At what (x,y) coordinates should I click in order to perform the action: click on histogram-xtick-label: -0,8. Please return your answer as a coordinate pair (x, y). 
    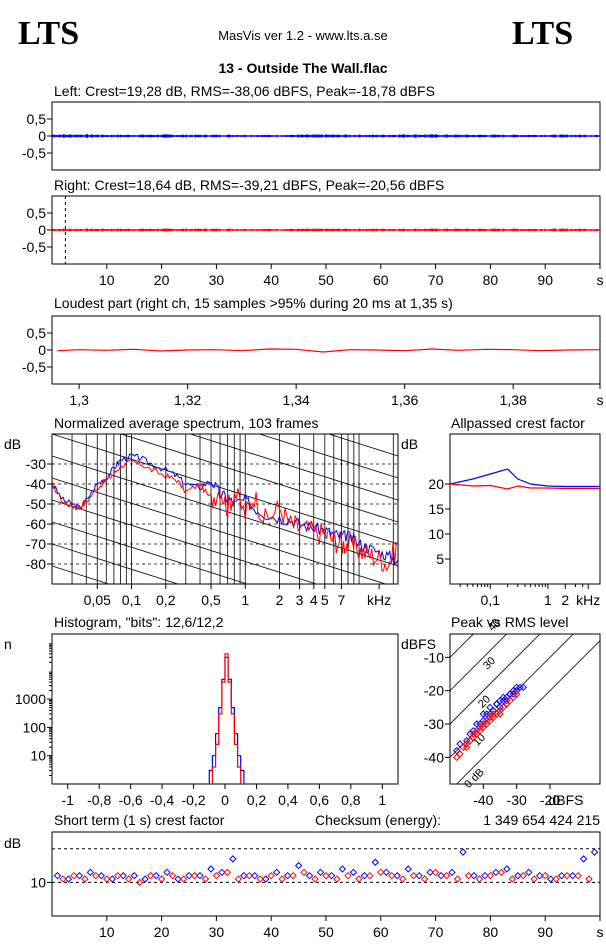
    Looking at the image, I should click on (99, 800).